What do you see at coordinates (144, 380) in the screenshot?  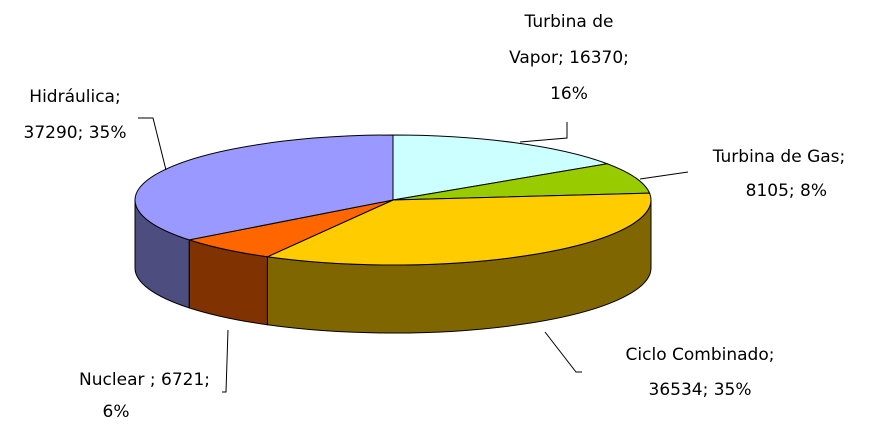 I see `data-label: Nuclear ; 6721;` at bounding box center [144, 380].